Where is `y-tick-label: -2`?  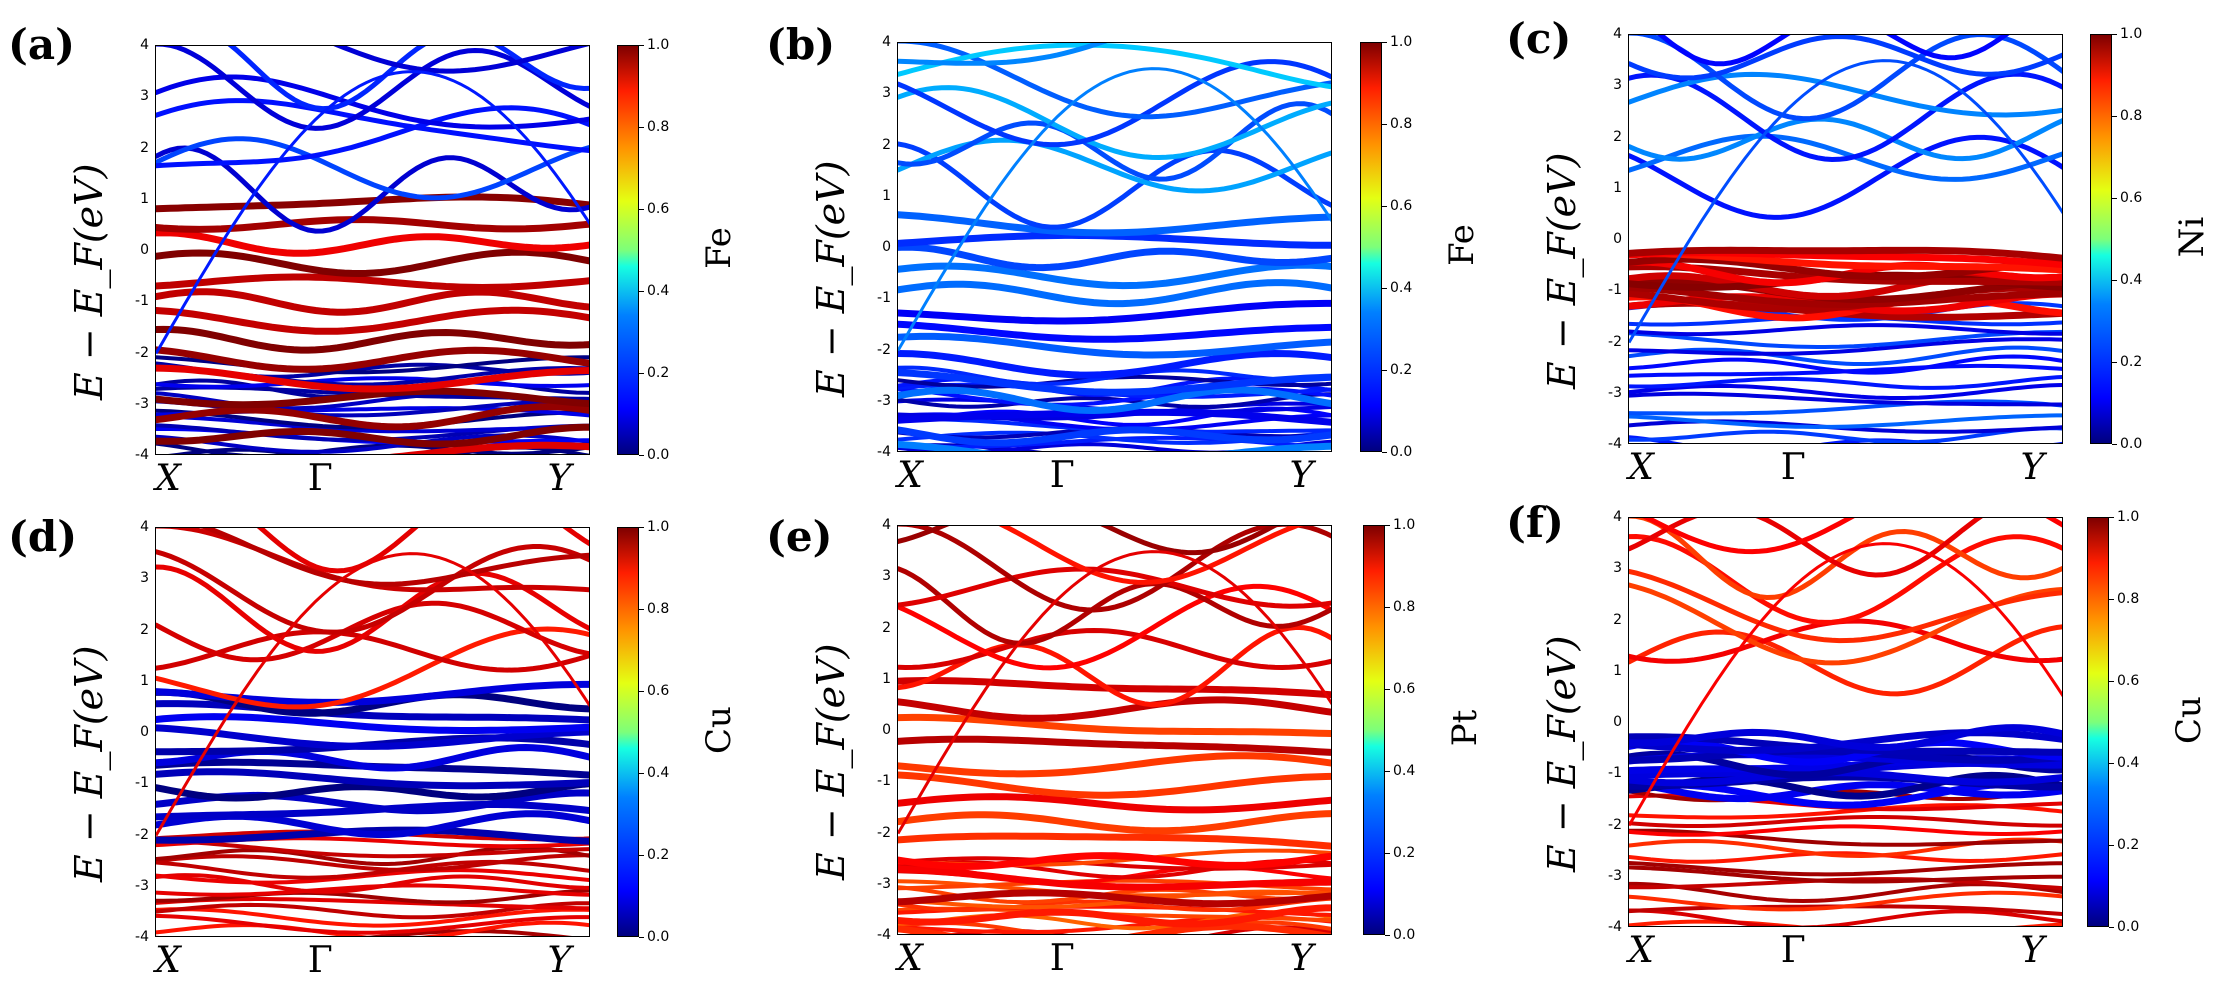 y-tick-label: -2 is located at coordinates (884, 832).